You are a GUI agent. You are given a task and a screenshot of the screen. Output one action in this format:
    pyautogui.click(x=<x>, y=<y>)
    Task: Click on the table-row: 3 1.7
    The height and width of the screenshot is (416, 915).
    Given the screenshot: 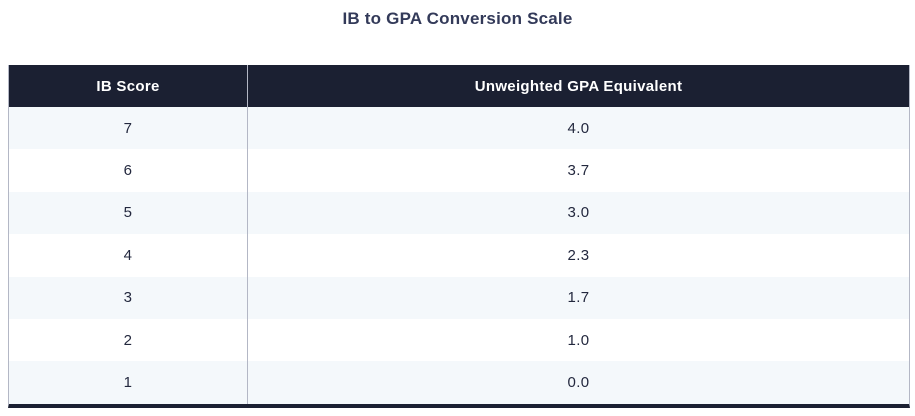 What is the action you would take?
    pyautogui.click(x=459, y=297)
    